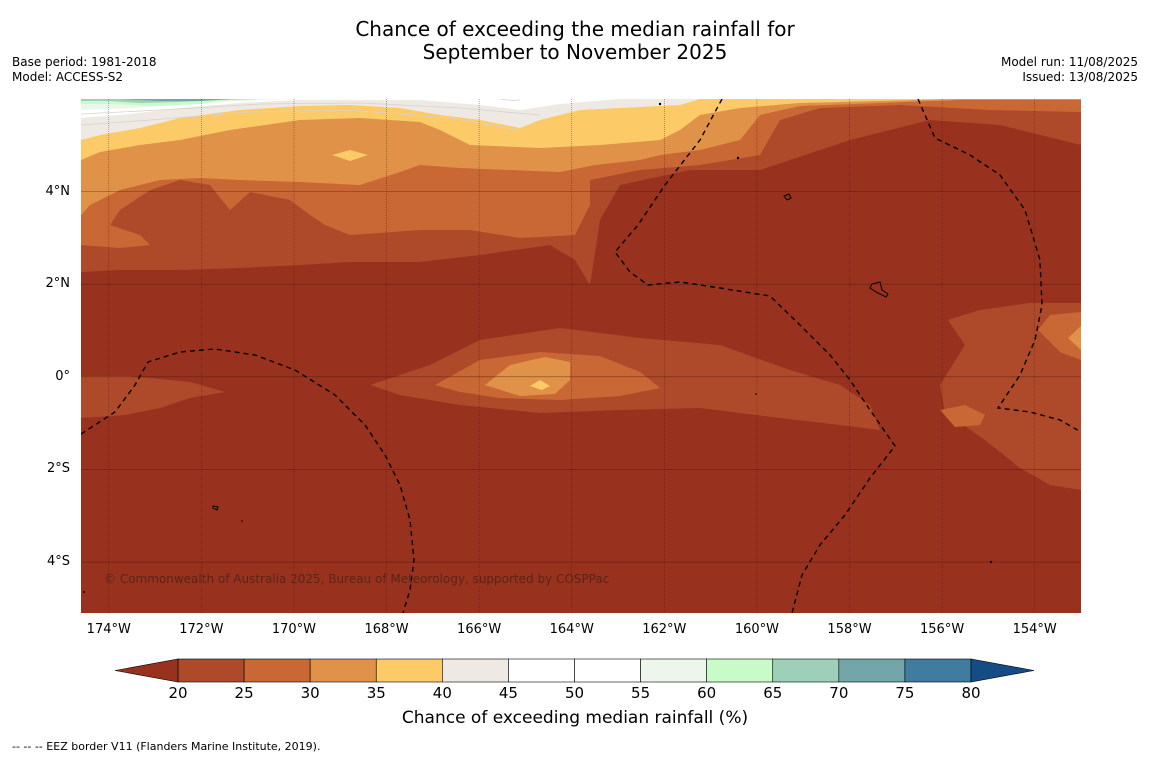  What do you see at coordinates (62, 376) in the screenshot?
I see `latitude-tick-label: 0°` at bounding box center [62, 376].